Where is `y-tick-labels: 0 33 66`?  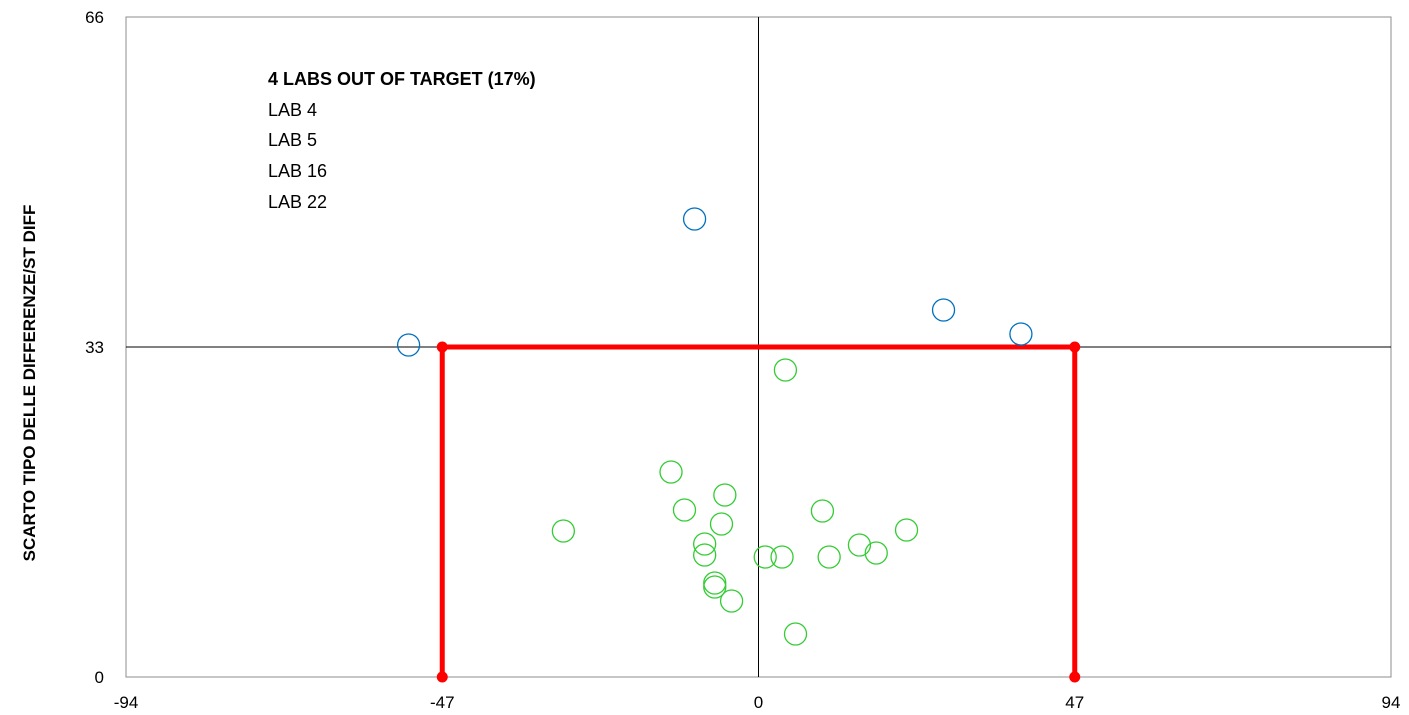 y-tick-labels: 0 33 66 is located at coordinates (94, 347).